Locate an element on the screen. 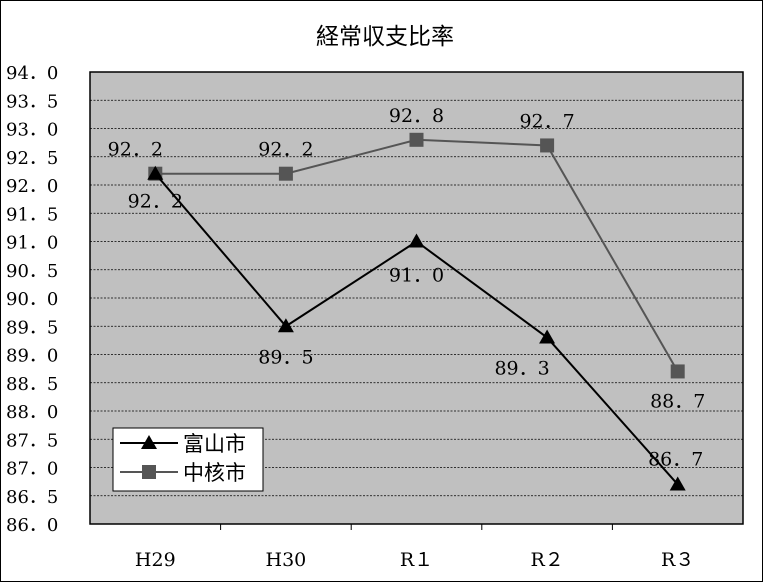 Image resolution: width=763 pixels, height=582 pixels. chart-title: 経常収支比率 is located at coordinates (385, 37).